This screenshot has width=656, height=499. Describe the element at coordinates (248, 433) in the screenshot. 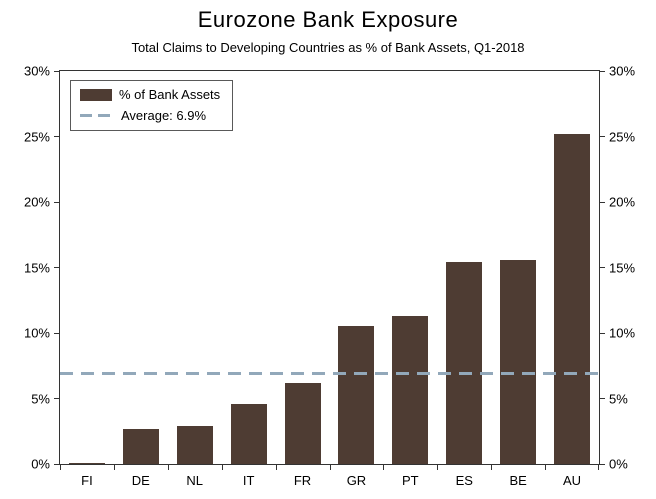

I see `bar-it` at that location.